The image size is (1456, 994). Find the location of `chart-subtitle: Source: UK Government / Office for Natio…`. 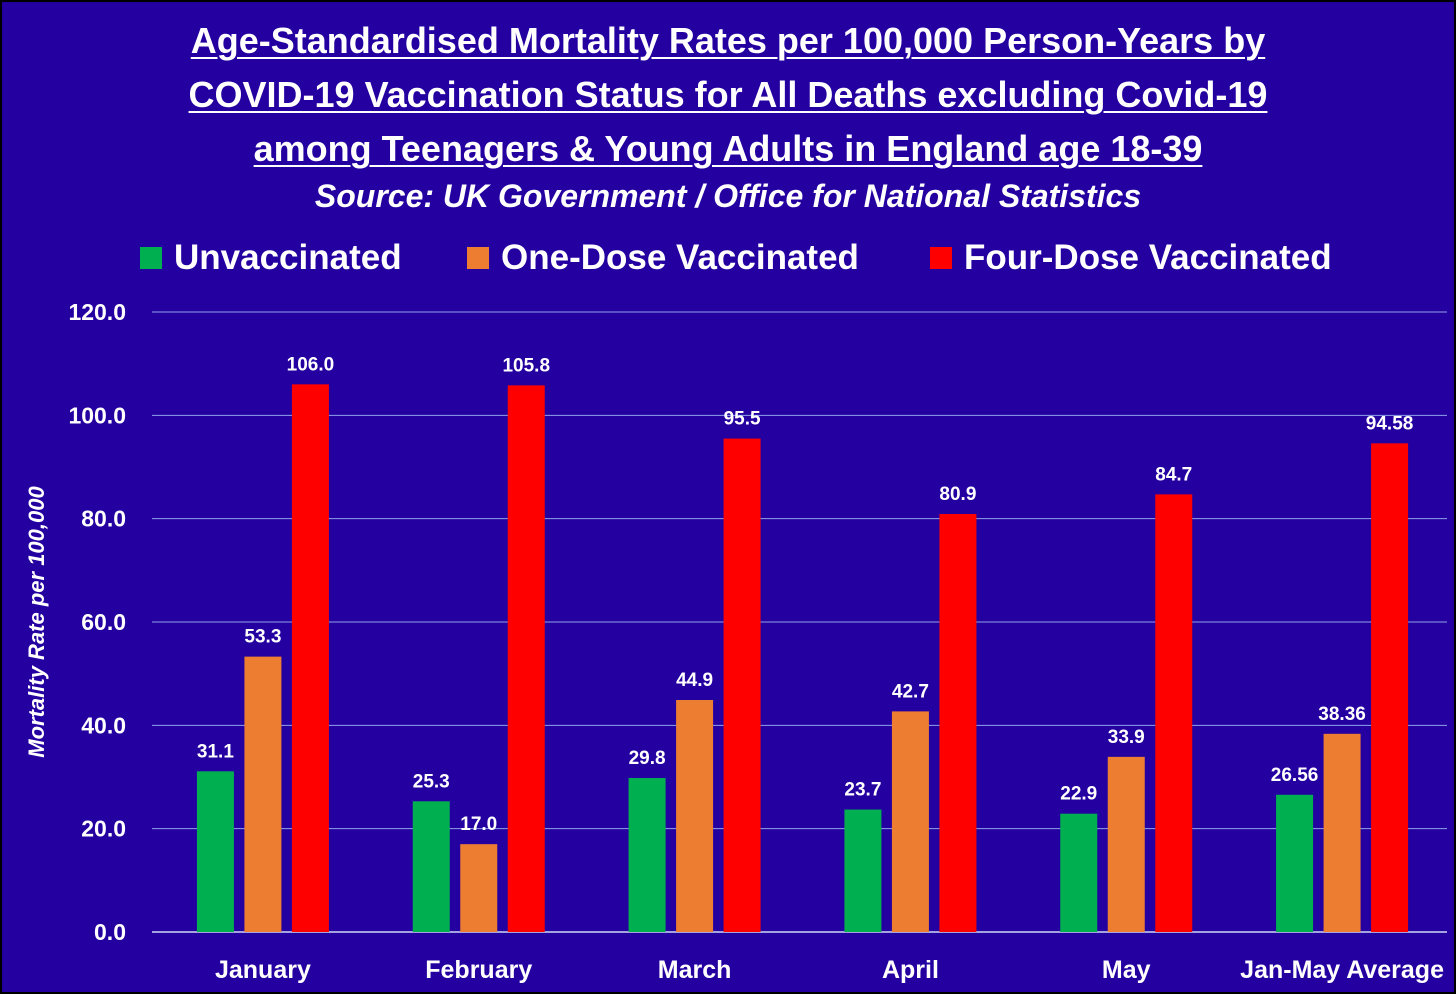

chart-subtitle: Source: UK Government / Office for Natio… is located at coordinates (728, 196).